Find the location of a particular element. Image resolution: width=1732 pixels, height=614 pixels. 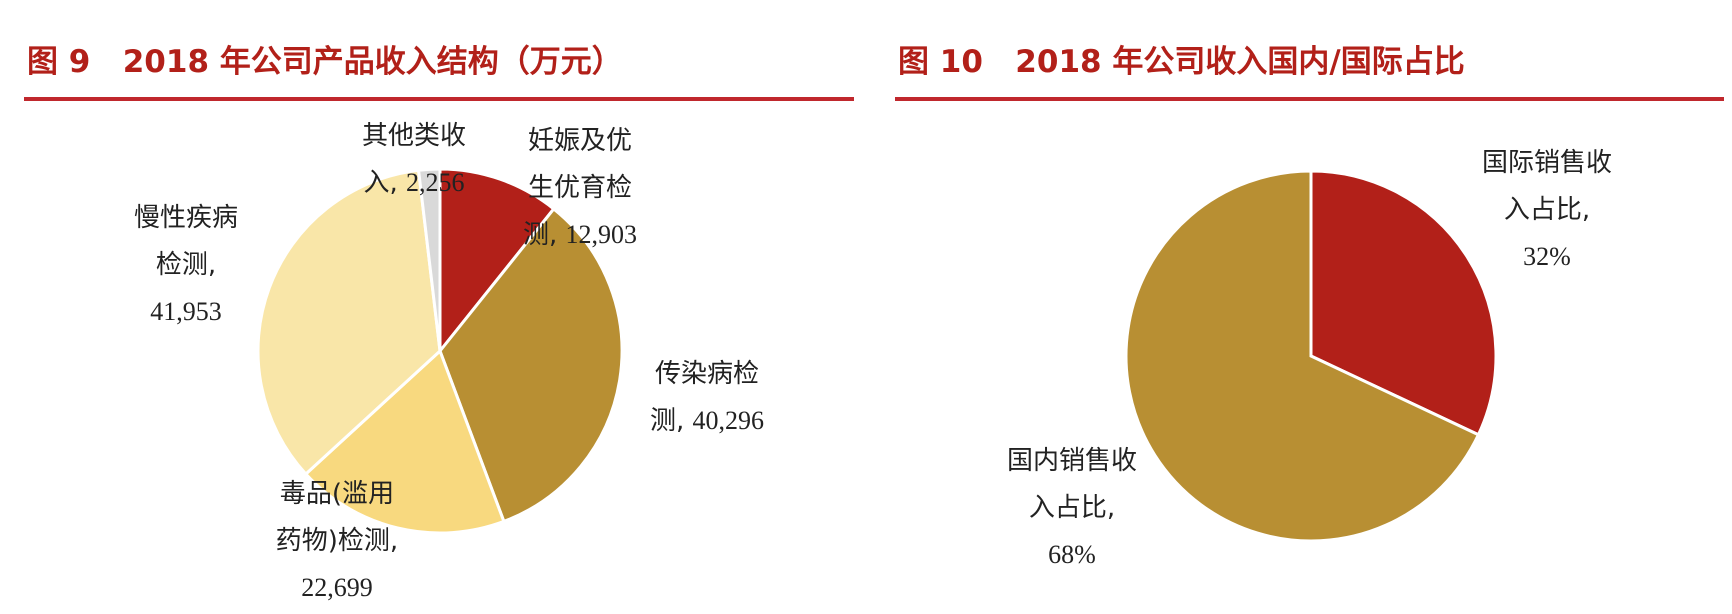

slice-label: 国际销售收入占比, 32% is located at coordinates (1547, 210).